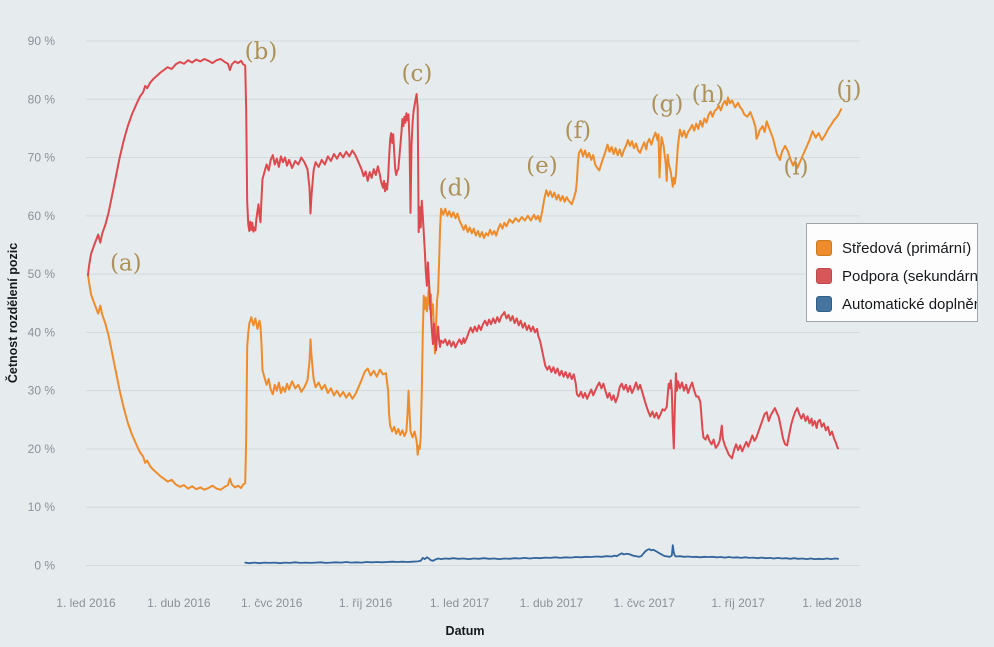 This screenshot has width=994, height=647. I want to click on y-axis-tick-labels: 0 % 10 % 20 % 30 % 40 % 50 % 60 % 70 % 80 % 90 %, so click(42, 303).